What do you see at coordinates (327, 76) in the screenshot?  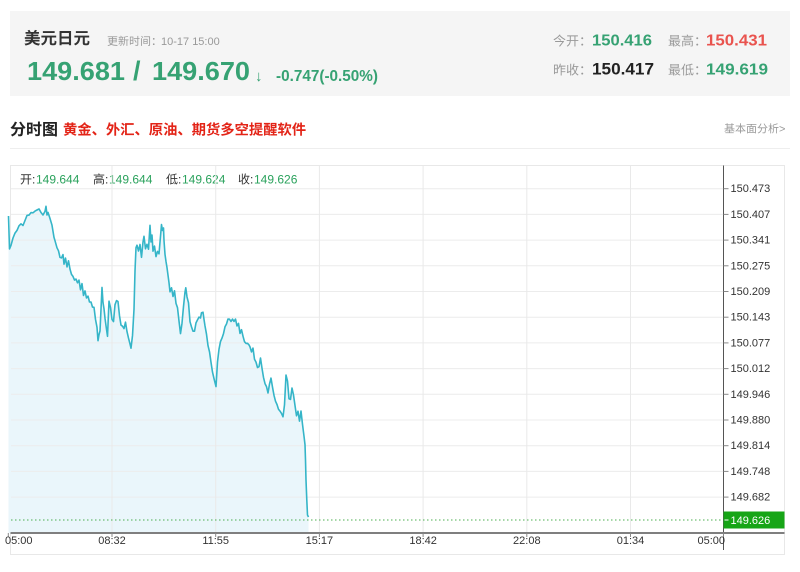 I see `svg-text: -0.747(-0.50%)` at bounding box center [327, 76].